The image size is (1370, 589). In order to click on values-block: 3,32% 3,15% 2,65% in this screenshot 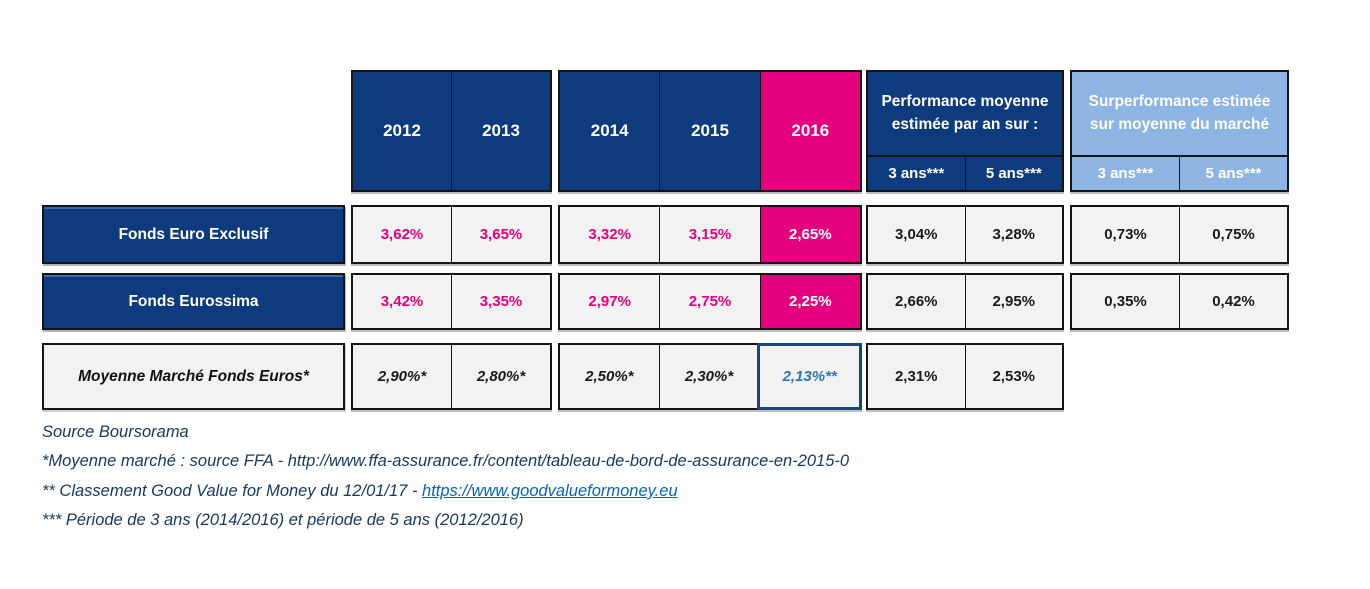, I will do `click(710, 234)`.